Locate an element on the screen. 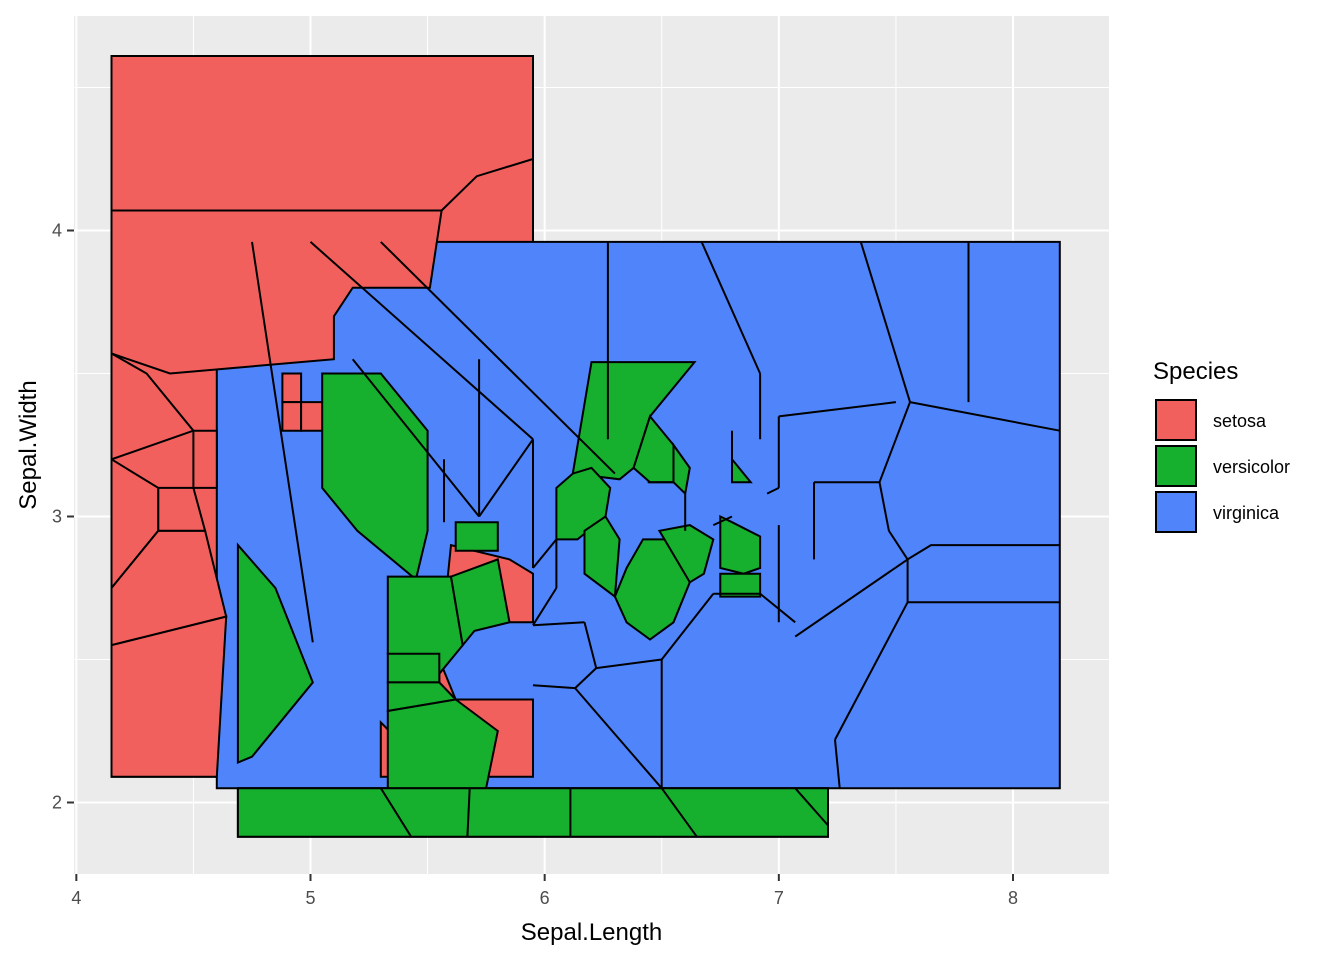 The image size is (1344, 960). y-tick-label: 4 is located at coordinates (57, 231).